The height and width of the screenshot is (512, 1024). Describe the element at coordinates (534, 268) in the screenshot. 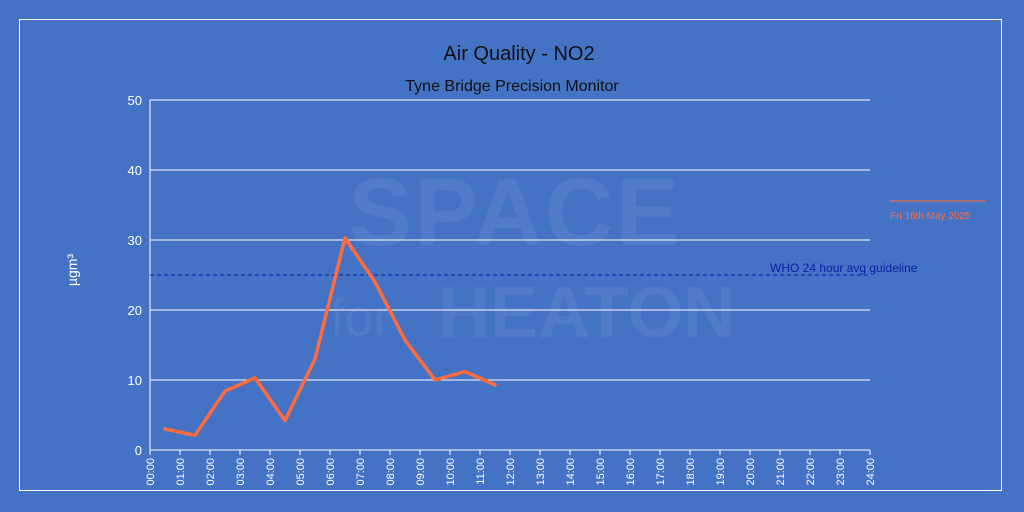

I see `reference-lines: WHO 24 hour avg guideline` at that location.